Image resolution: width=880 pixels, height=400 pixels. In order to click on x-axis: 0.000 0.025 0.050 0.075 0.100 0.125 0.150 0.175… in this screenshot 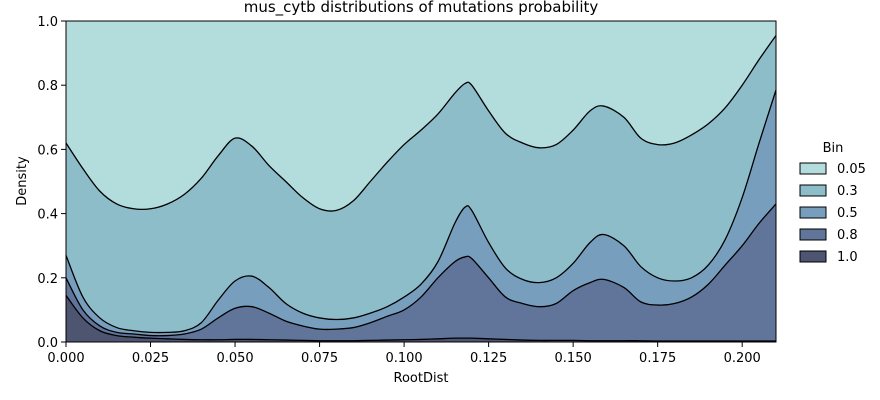, I will do `click(404, 354)`.